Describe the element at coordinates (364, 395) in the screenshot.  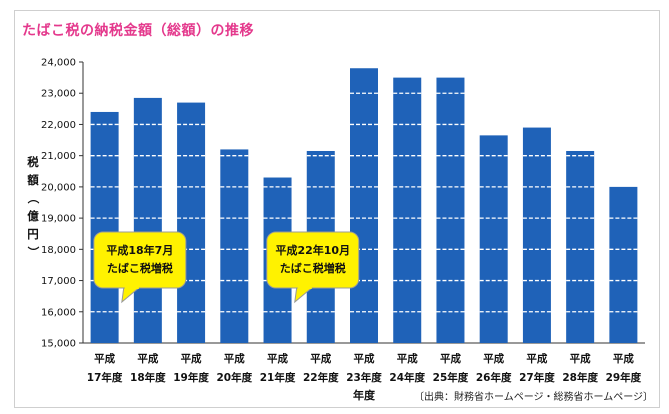
I see `x-axis-title: 年度` at that location.